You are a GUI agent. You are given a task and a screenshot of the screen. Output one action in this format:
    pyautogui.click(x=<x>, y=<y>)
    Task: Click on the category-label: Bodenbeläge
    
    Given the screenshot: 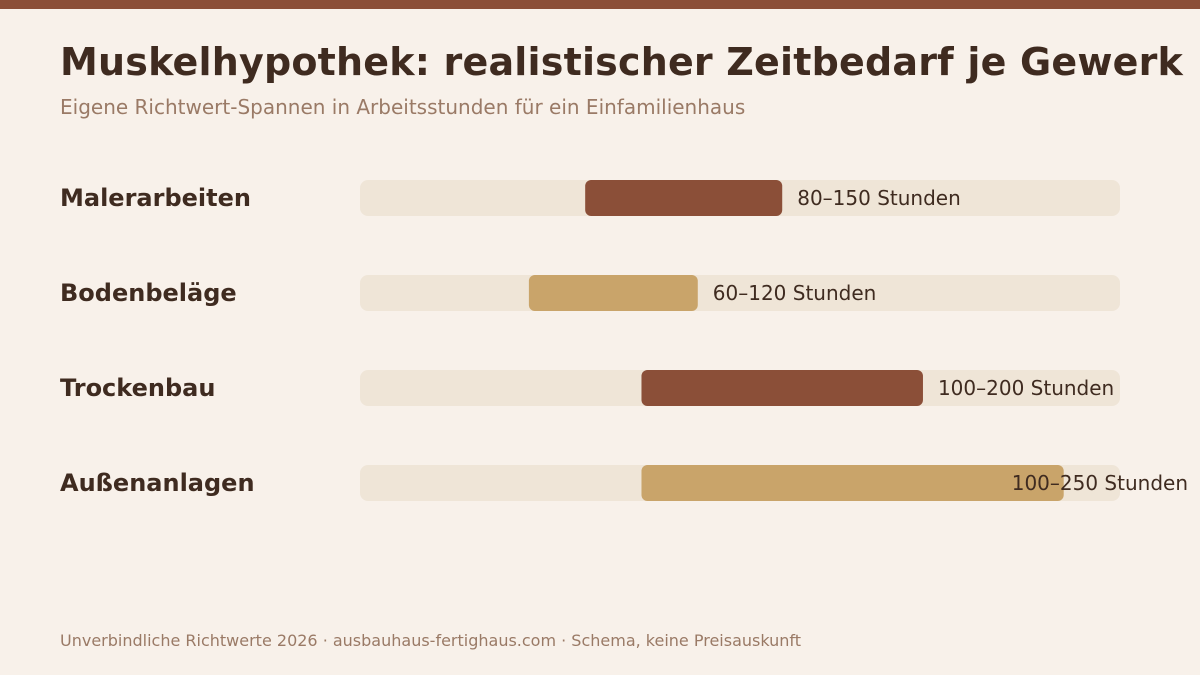 What is the action you would take?
    pyautogui.click(x=148, y=293)
    